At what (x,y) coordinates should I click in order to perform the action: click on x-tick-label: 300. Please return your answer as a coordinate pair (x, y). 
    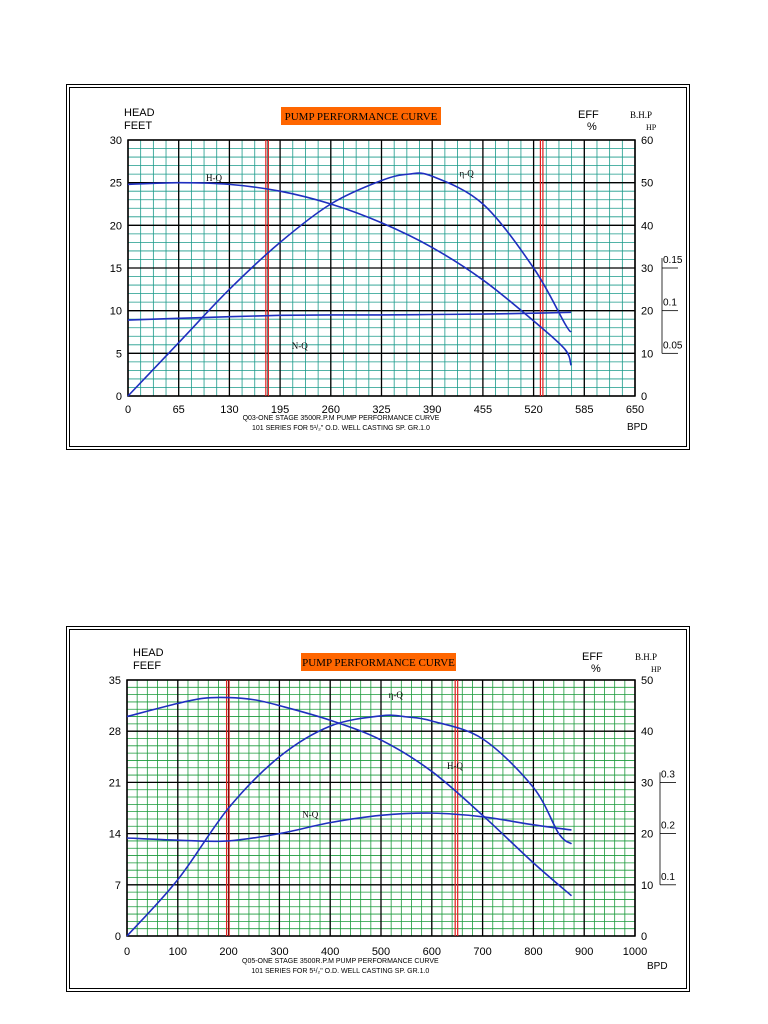
    Looking at the image, I should click on (279, 952).